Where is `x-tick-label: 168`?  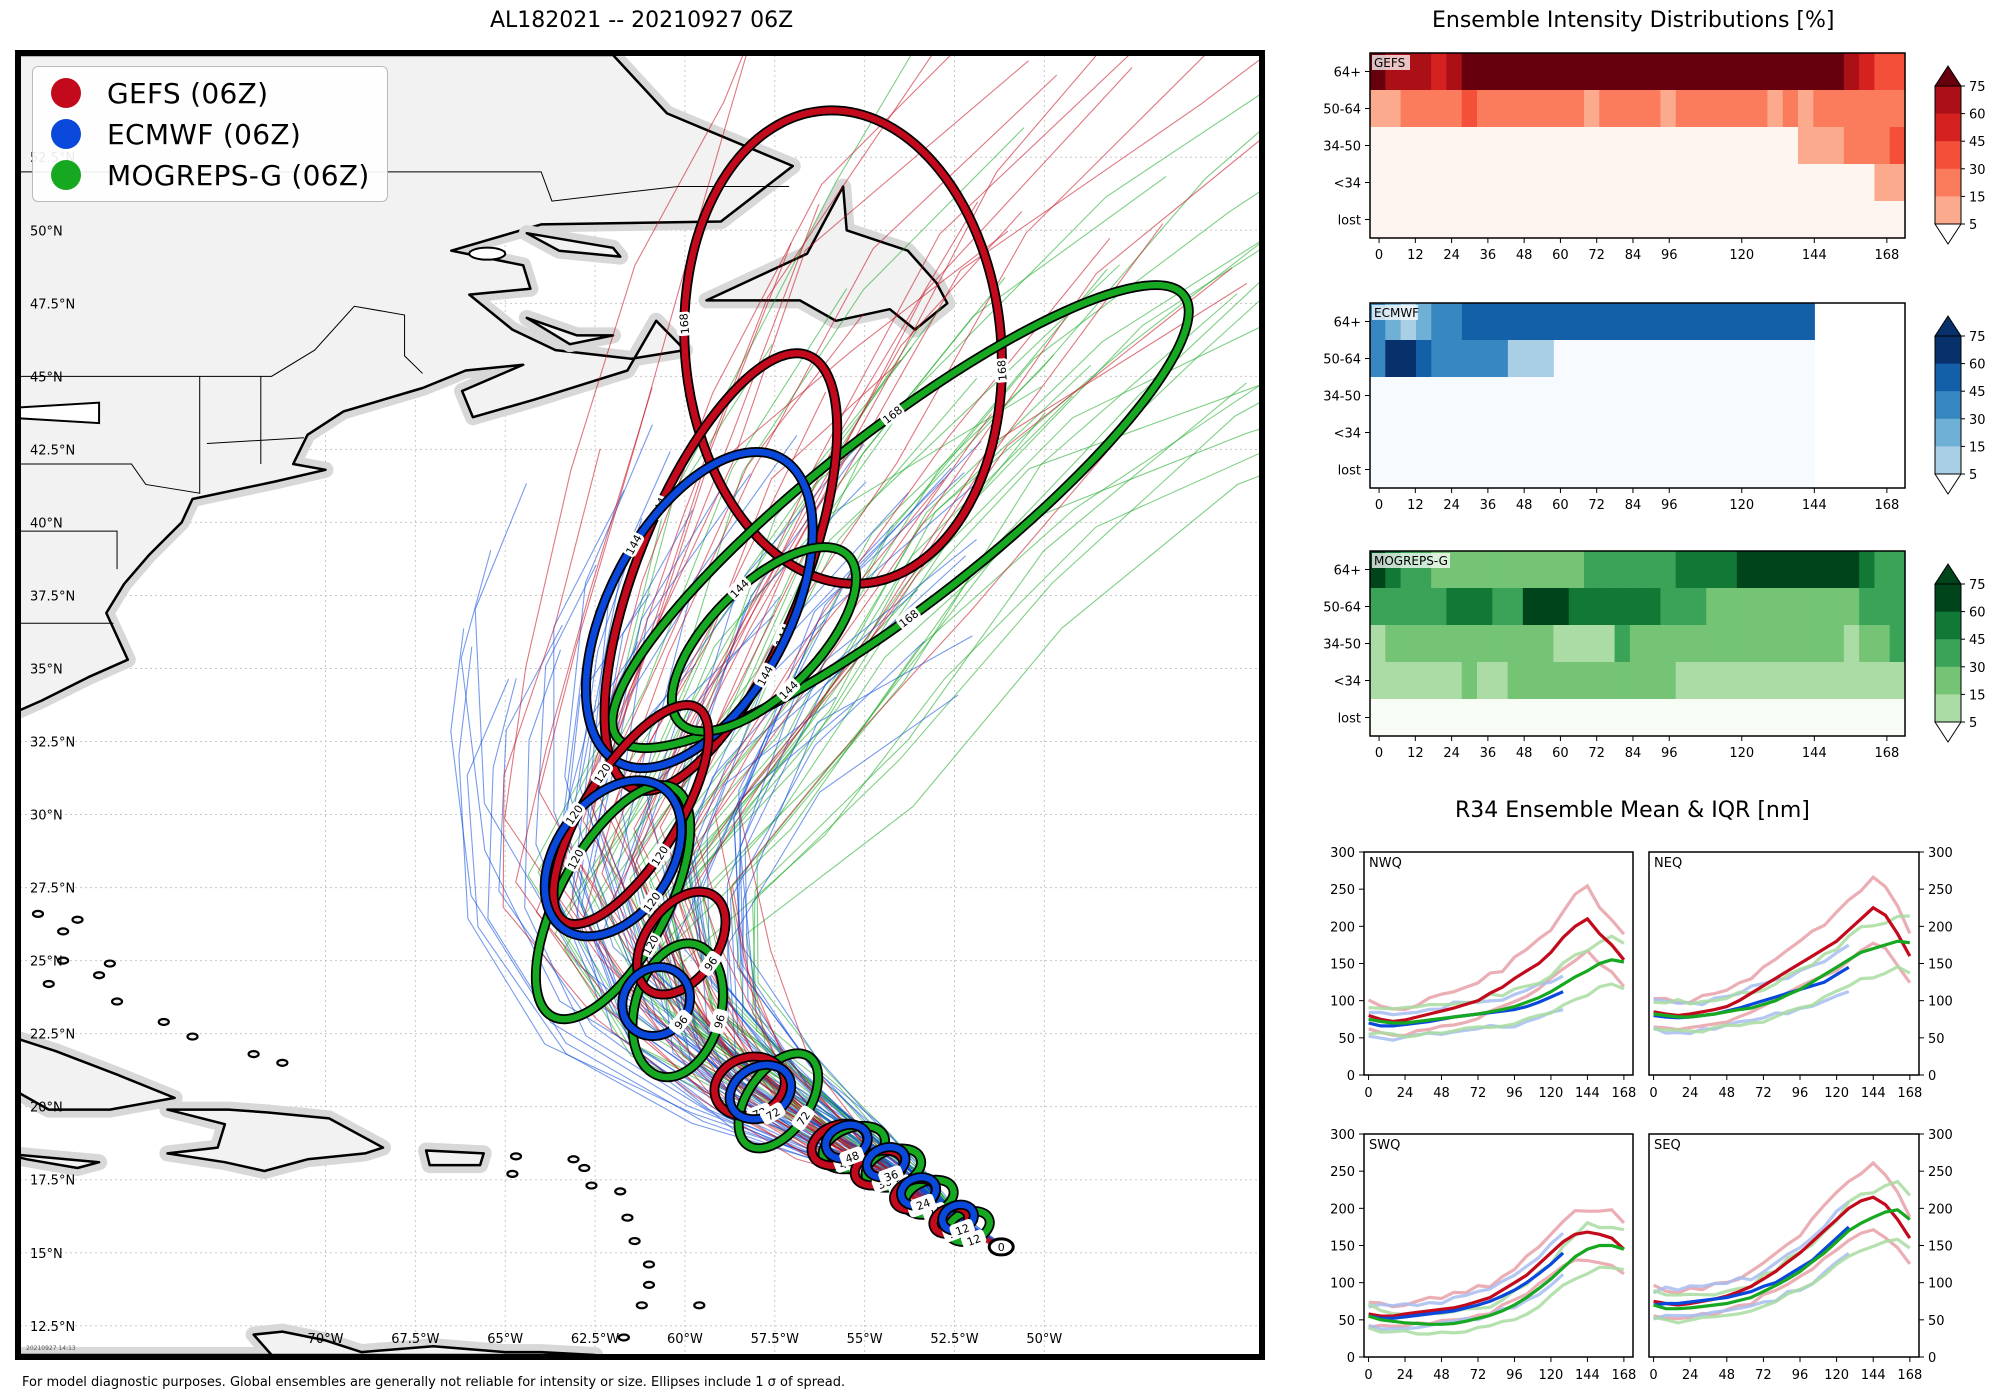
x-tick-label: 168 is located at coordinates (1886, 505).